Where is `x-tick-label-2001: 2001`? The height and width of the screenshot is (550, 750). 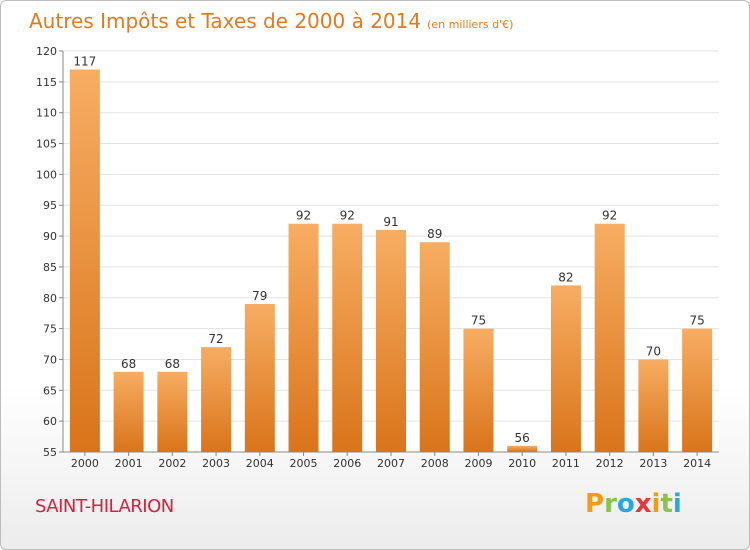 x-tick-label-2001: 2001 is located at coordinates (129, 463).